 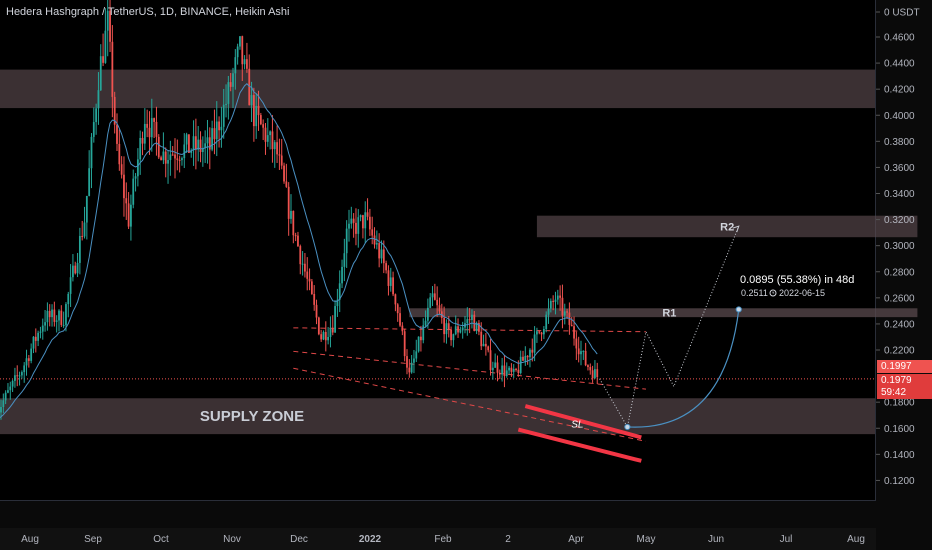 What do you see at coordinates (443, 539) in the screenshot?
I see `x-tick-label: Feb` at bounding box center [443, 539].